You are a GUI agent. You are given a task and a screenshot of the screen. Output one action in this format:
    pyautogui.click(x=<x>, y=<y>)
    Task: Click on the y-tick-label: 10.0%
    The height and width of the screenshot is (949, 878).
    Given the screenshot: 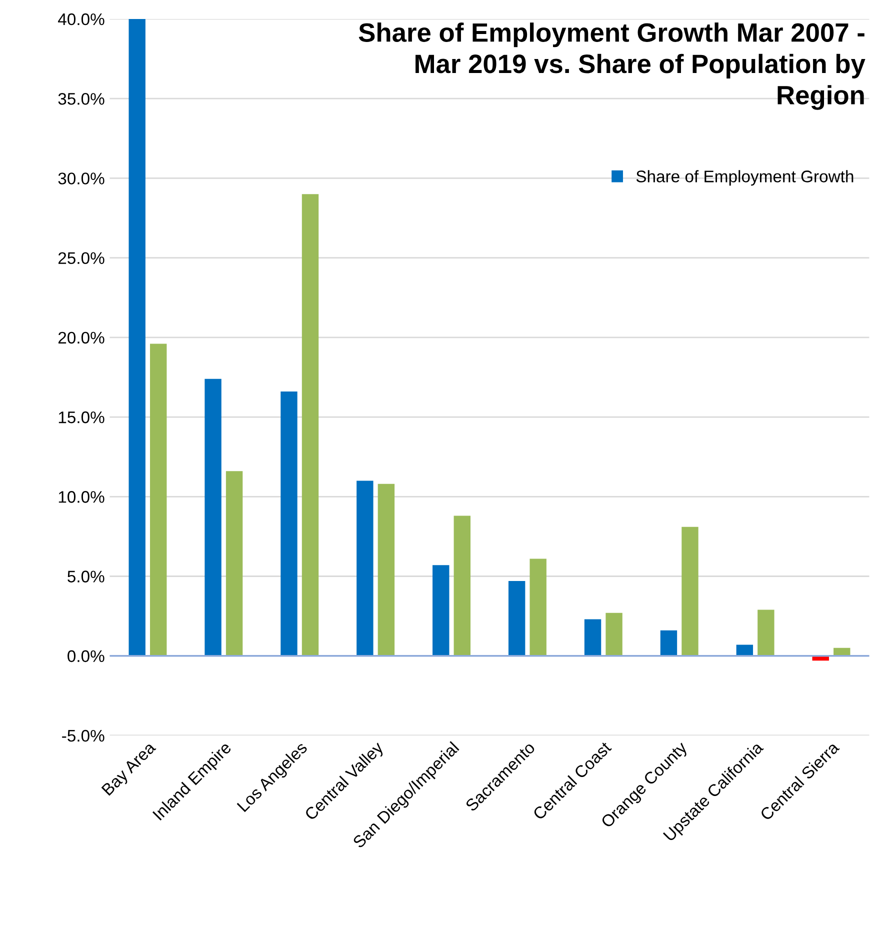 What is the action you would take?
    pyautogui.click(x=81, y=497)
    